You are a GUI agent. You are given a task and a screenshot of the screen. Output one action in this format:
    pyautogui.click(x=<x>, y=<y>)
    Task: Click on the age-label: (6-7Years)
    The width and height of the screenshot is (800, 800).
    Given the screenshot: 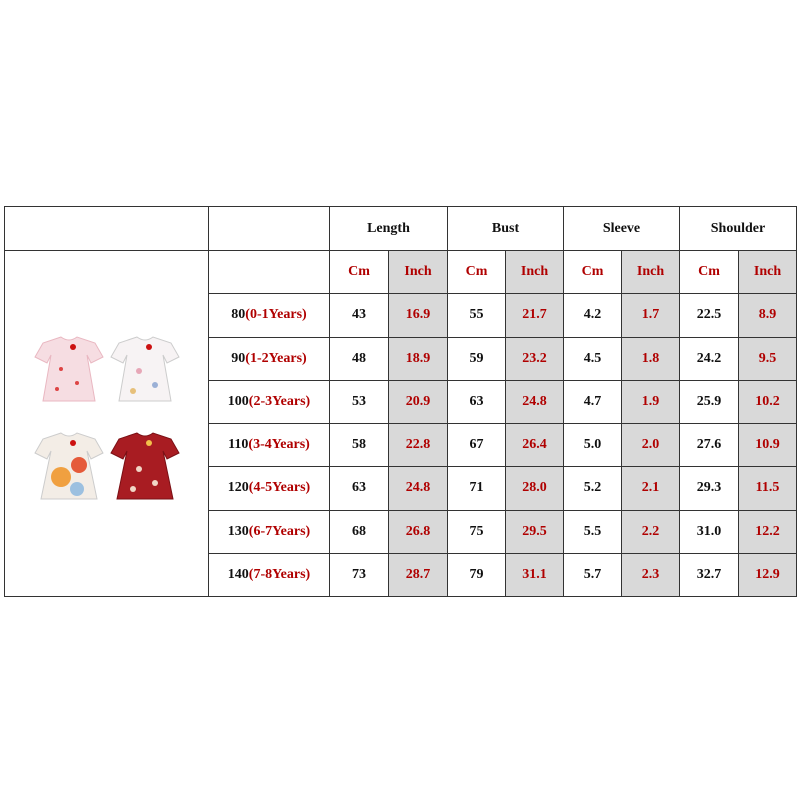 What is the action you would take?
    pyautogui.click(x=279, y=531)
    